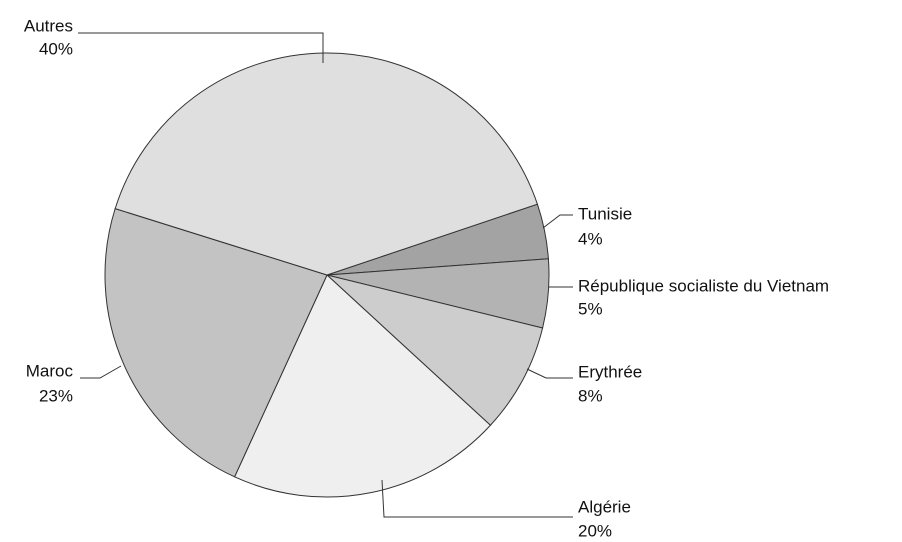 This screenshot has height=542, width=902. I want to click on slice-label: Autres, so click(48, 25).